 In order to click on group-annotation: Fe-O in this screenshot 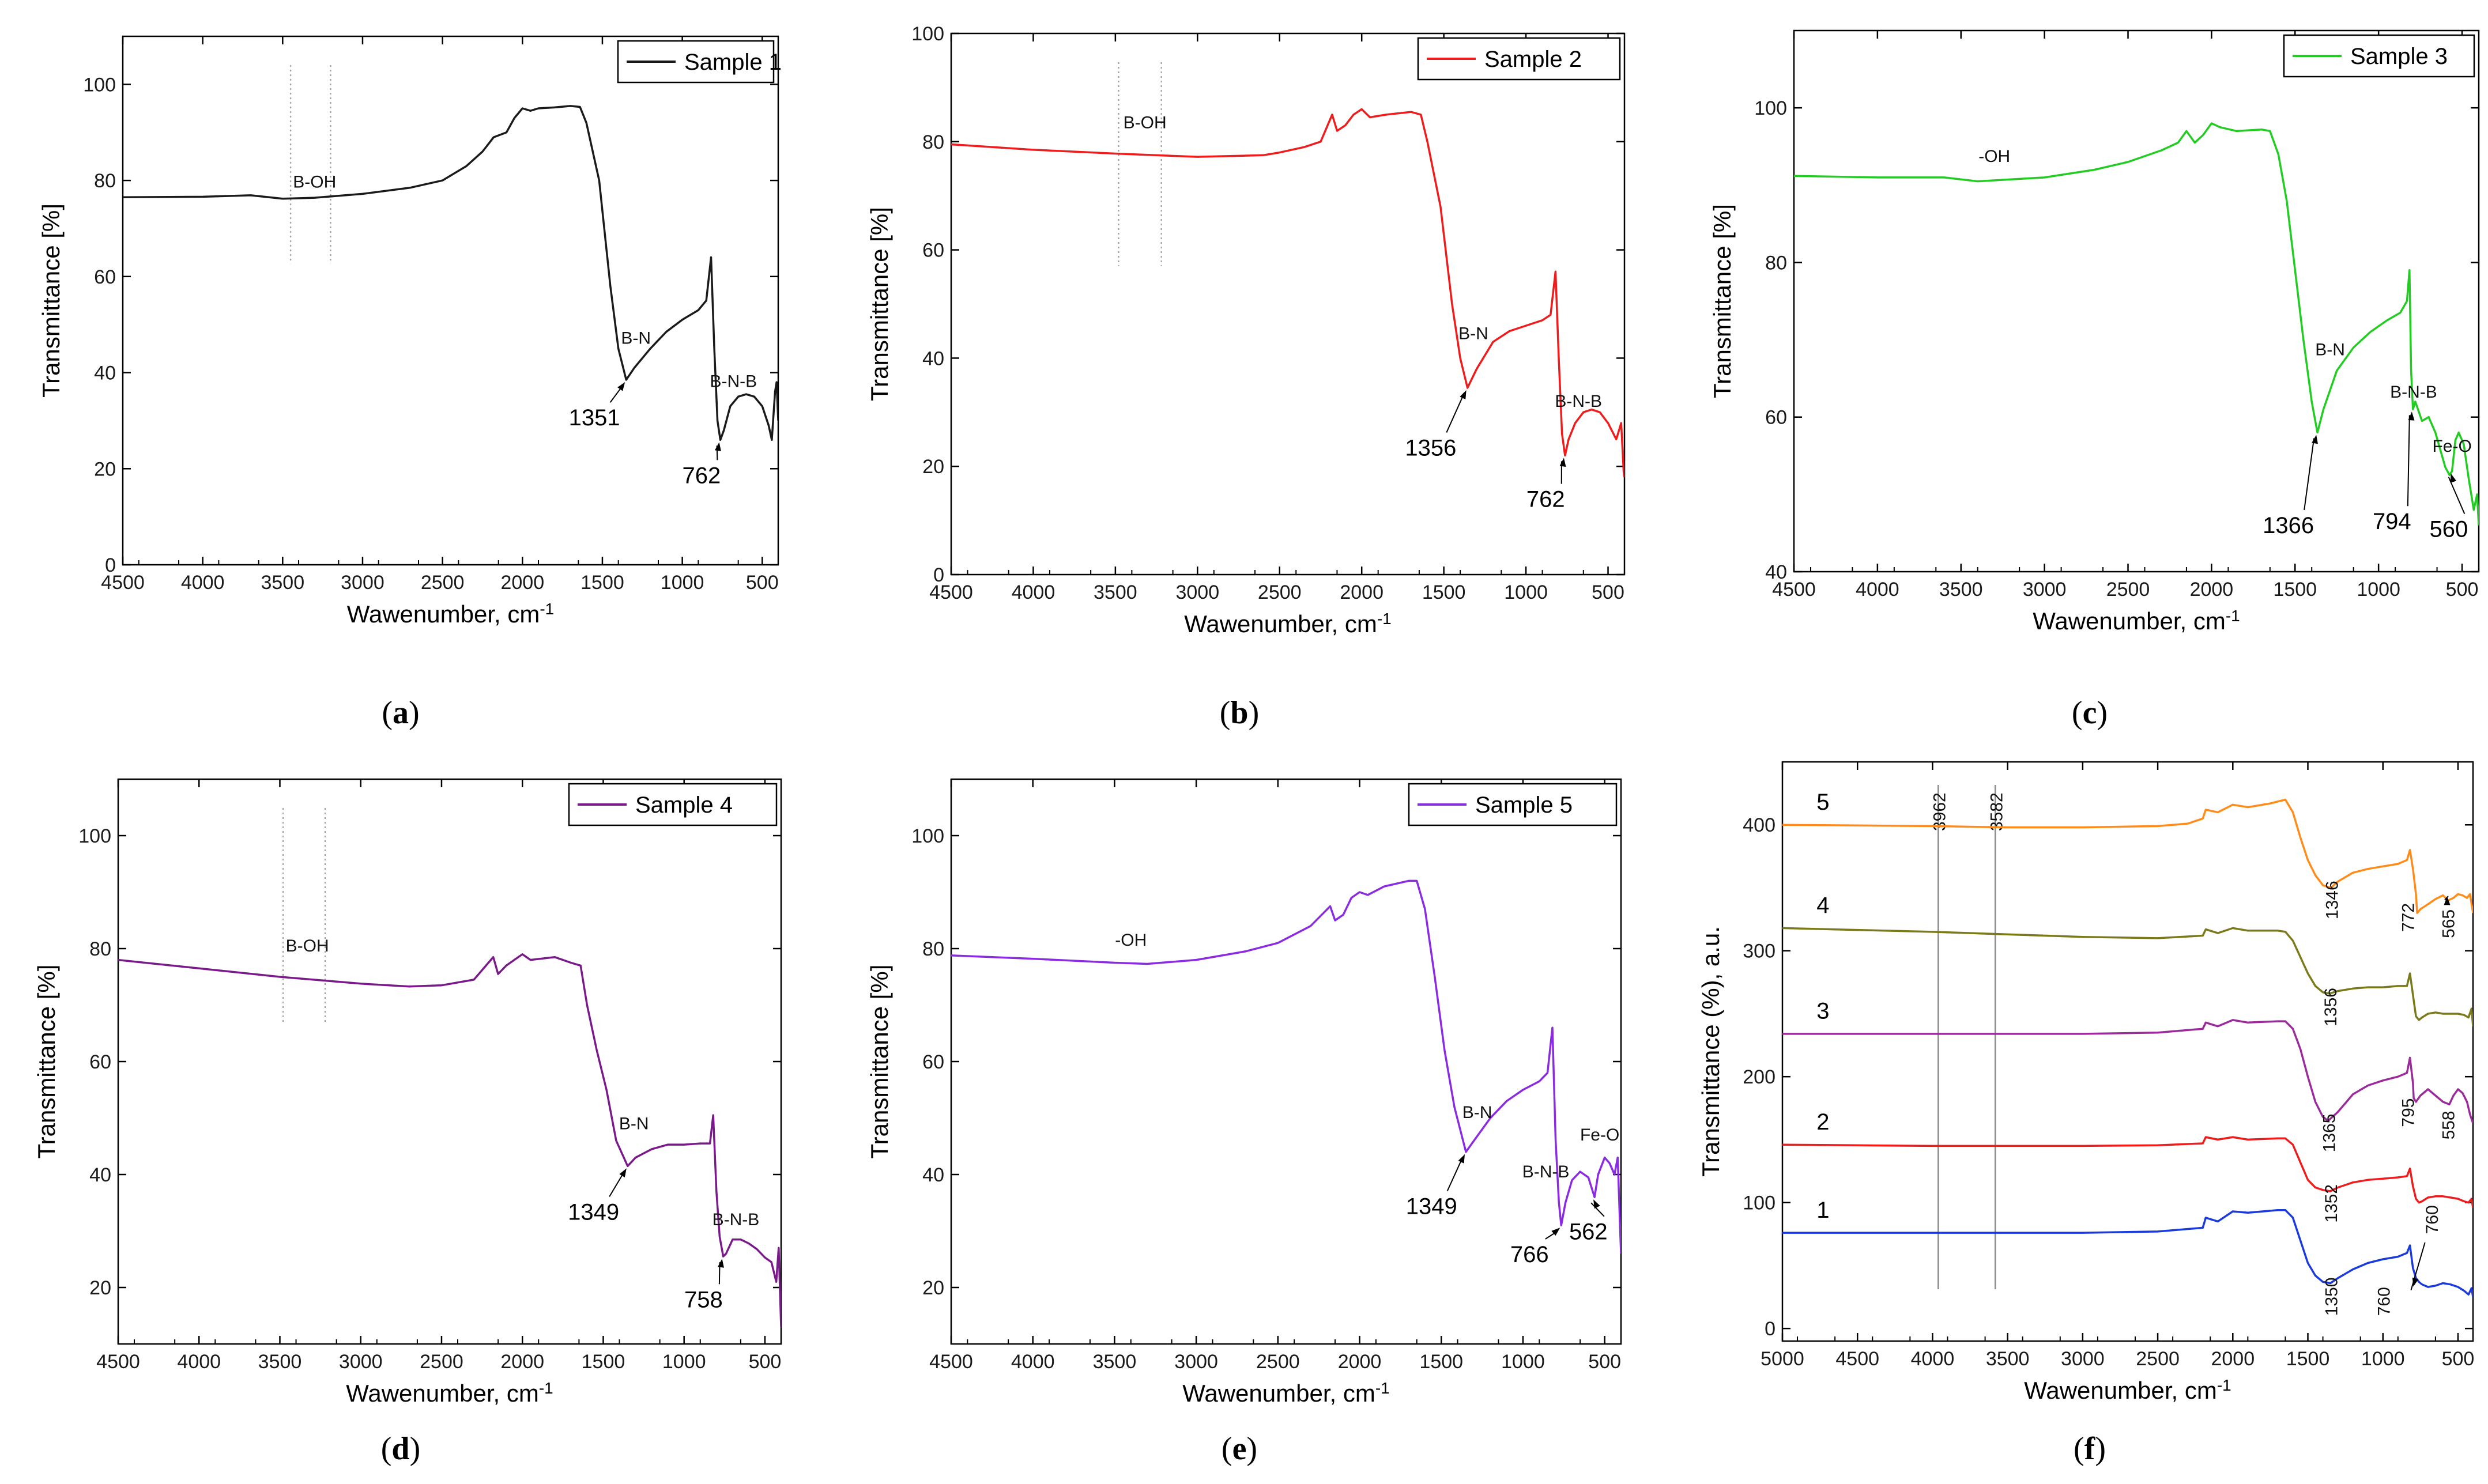, I will do `click(2451, 446)`.